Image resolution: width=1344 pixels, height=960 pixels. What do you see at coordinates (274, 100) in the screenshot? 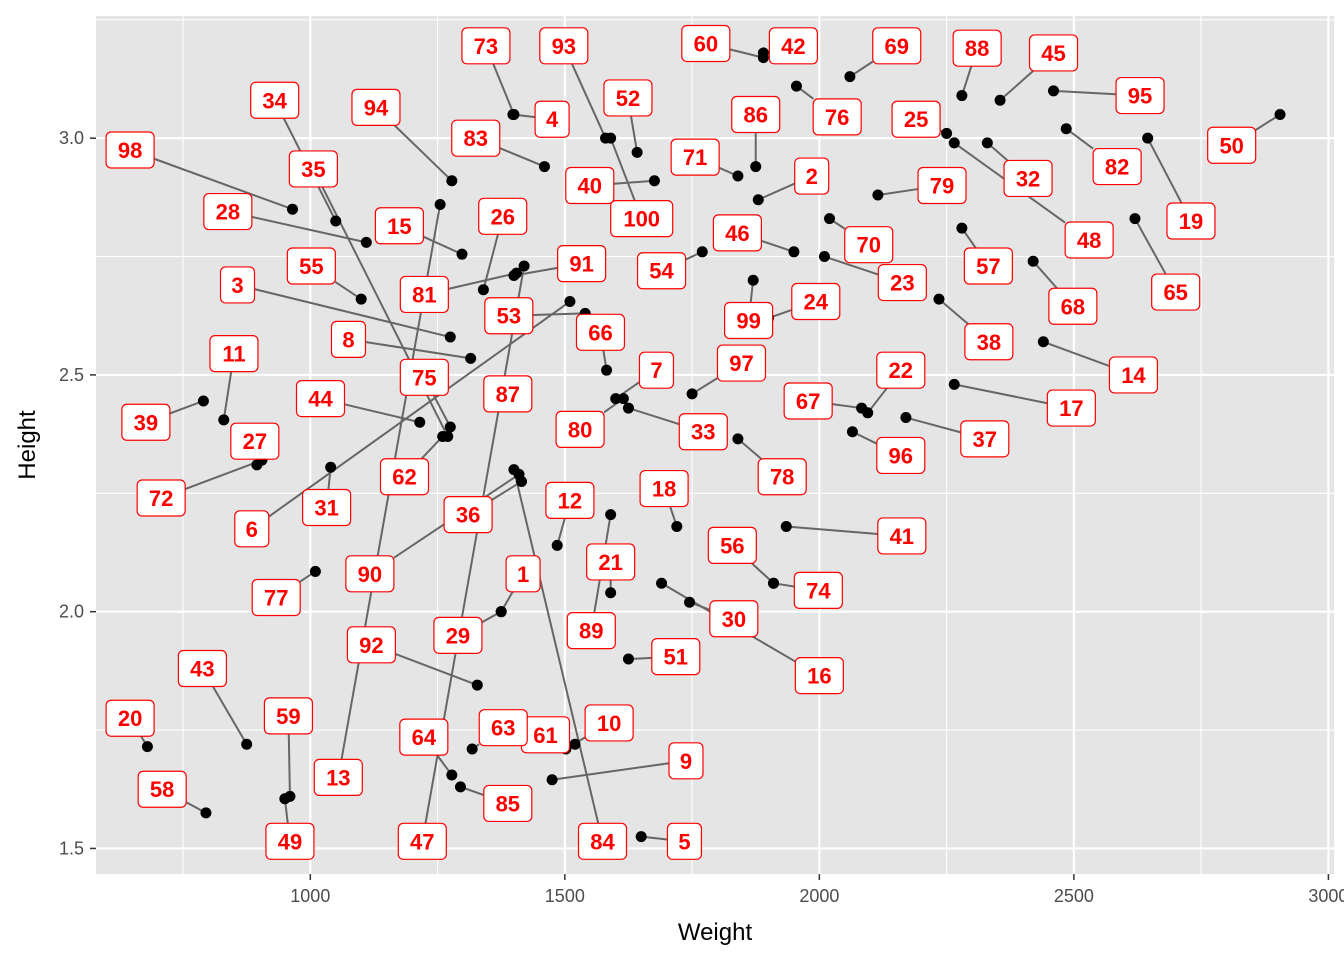
I see `label-text: 34` at bounding box center [274, 100].